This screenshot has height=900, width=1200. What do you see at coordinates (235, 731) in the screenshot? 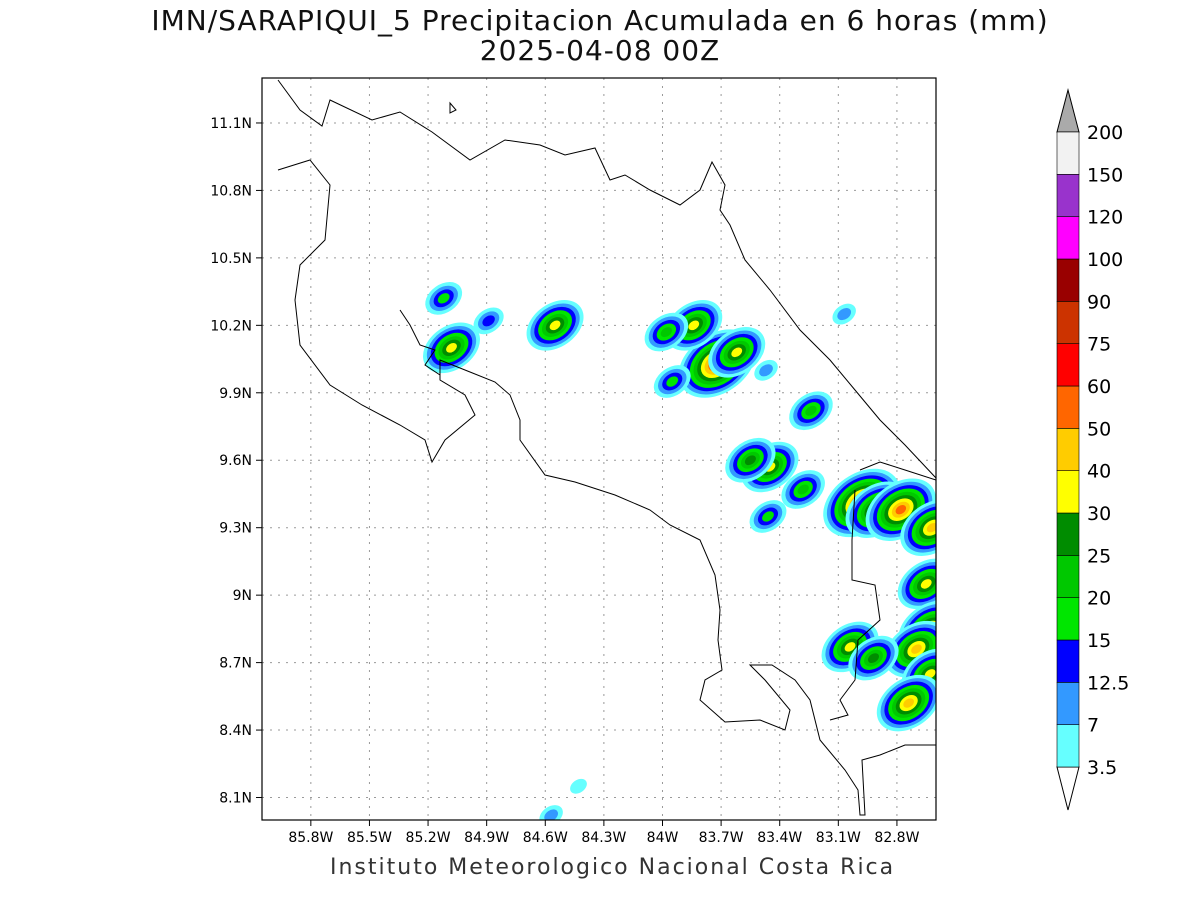
I see `y-tick-label: 8.4N` at bounding box center [235, 731].